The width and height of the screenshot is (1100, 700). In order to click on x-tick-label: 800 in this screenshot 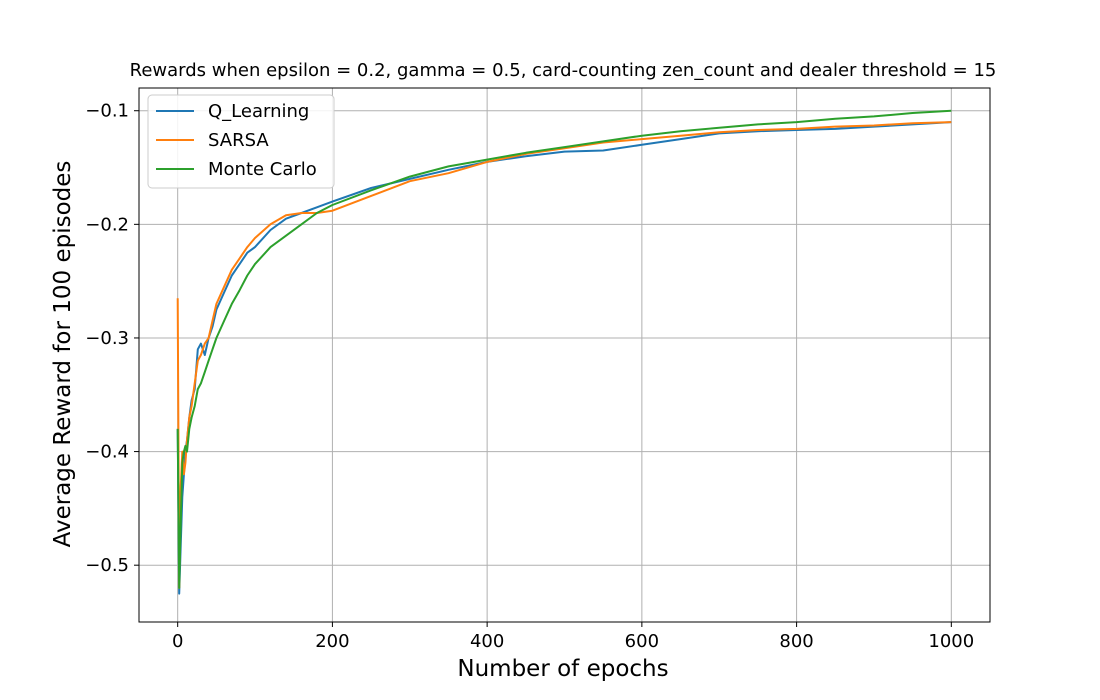, I will do `click(796, 641)`.